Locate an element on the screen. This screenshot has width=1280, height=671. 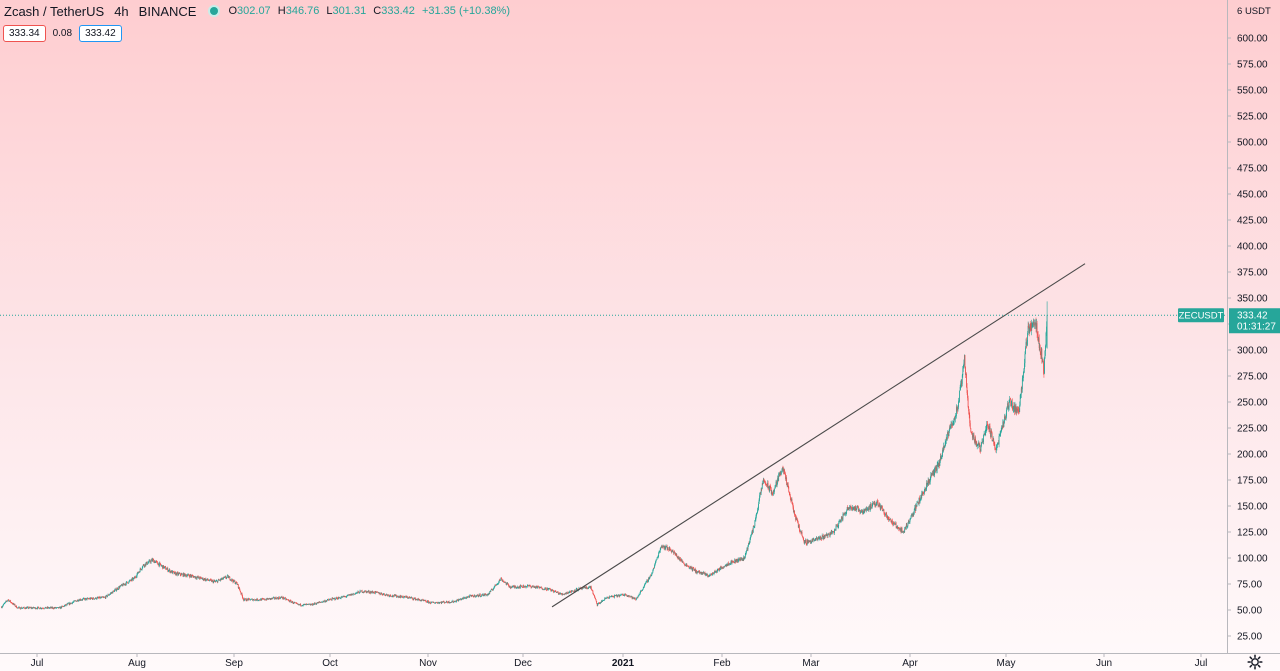
y-tick-label: 225.00 is located at coordinates (1252, 429).